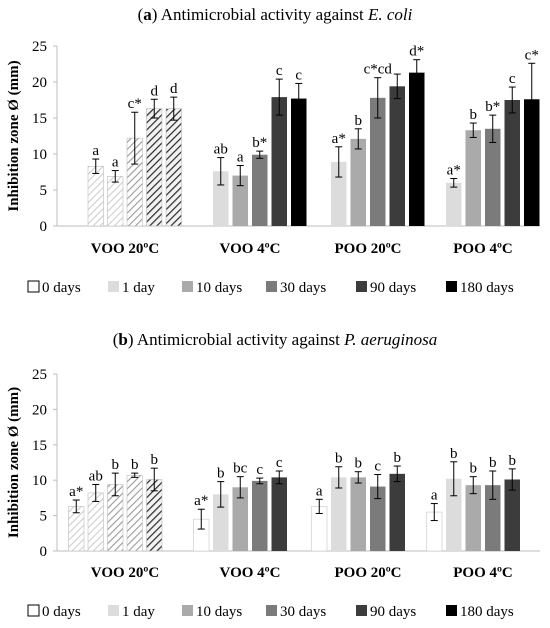  What do you see at coordinates (122, 339) in the screenshot?
I see `panel-label: b` at bounding box center [122, 339].